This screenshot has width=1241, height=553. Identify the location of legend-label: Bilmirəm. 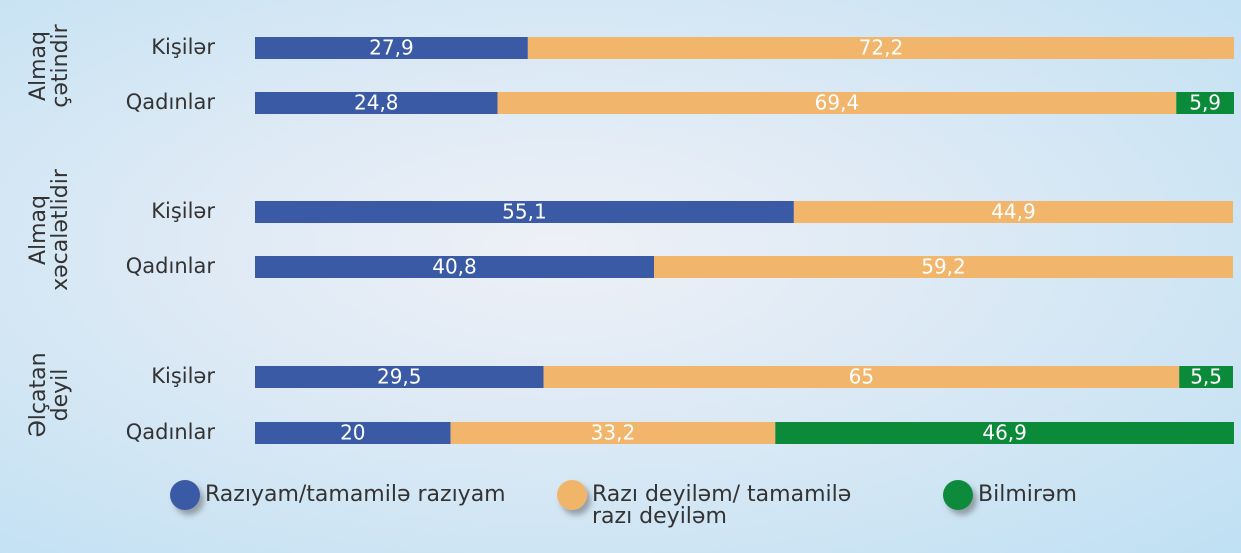
(1027, 494).